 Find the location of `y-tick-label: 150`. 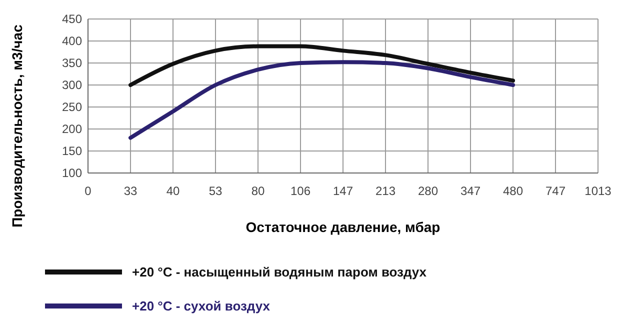

y-tick-label: 150 is located at coordinates (72, 151).